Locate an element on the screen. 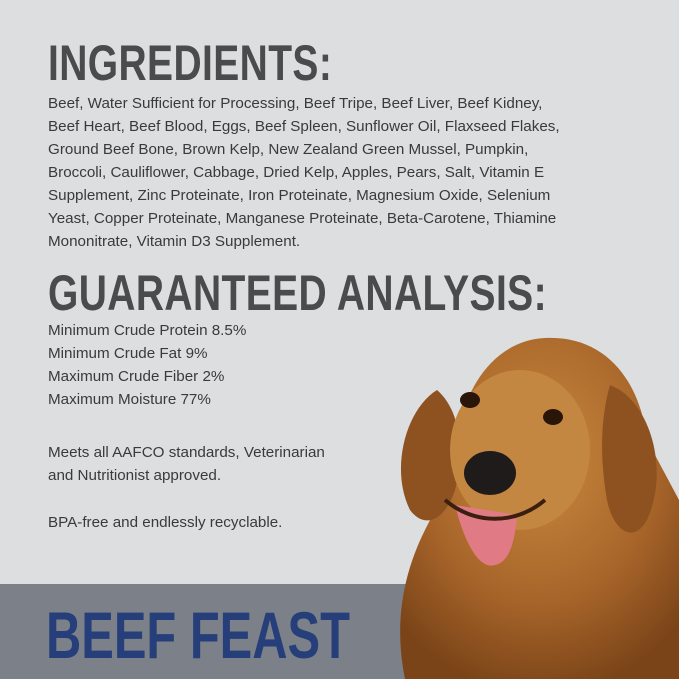 The height and width of the screenshot is (679, 679). product-title: BEEF FEAST is located at coordinates (198, 635).